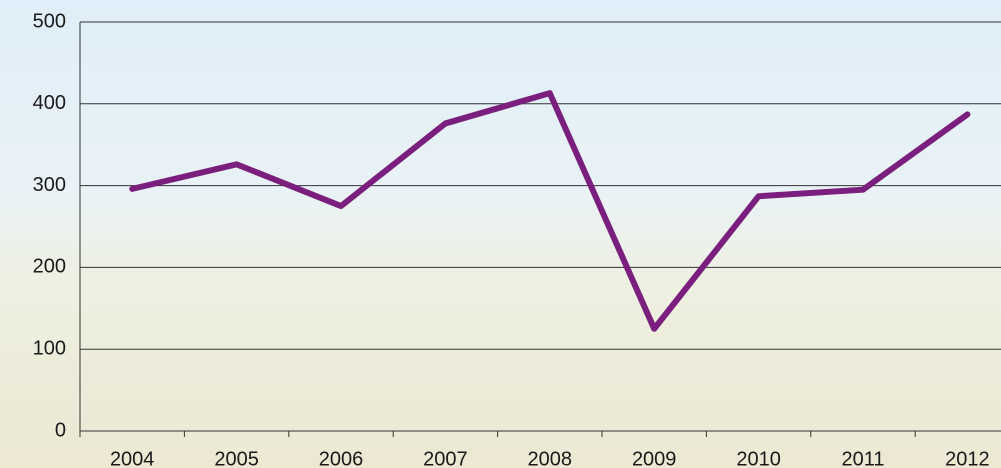 The image size is (1001, 468). What do you see at coordinates (341, 458) in the screenshot?
I see `x-tick-label: 2006` at bounding box center [341, 458].